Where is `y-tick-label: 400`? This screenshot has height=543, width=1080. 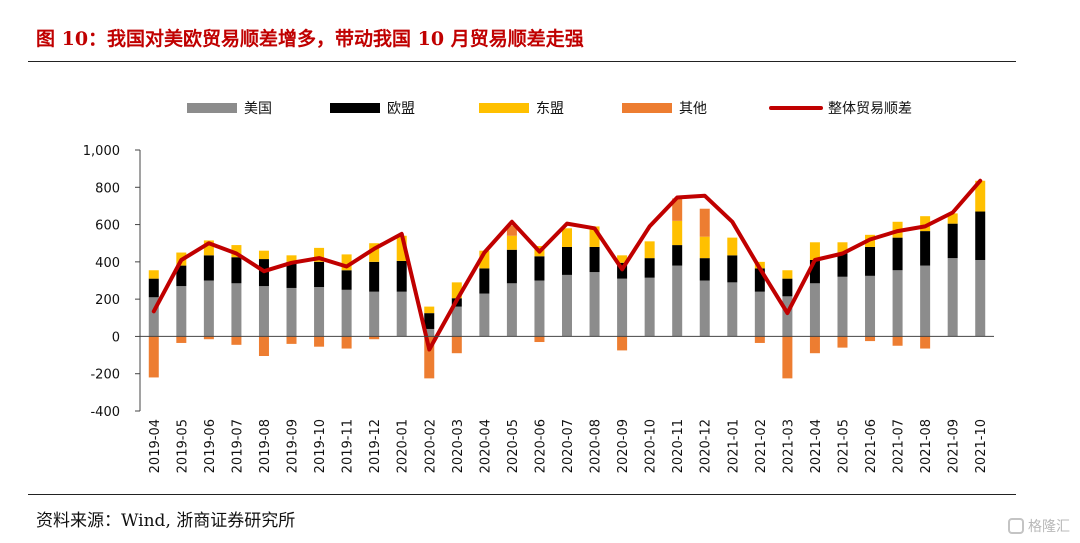
y-tick-label: 400 is located at coordinates (107, 263).